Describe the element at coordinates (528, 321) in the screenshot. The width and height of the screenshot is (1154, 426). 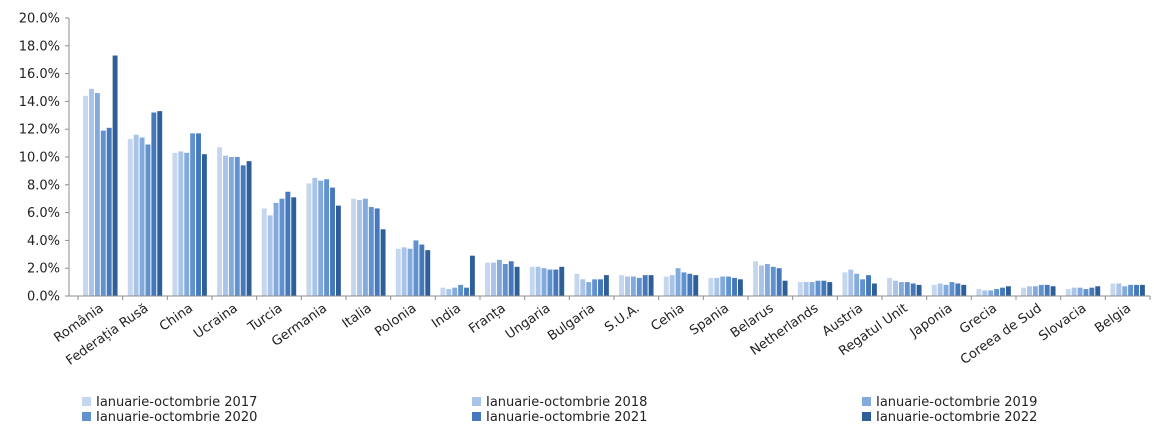
I see `x-category-label: Ungaria` at that location.